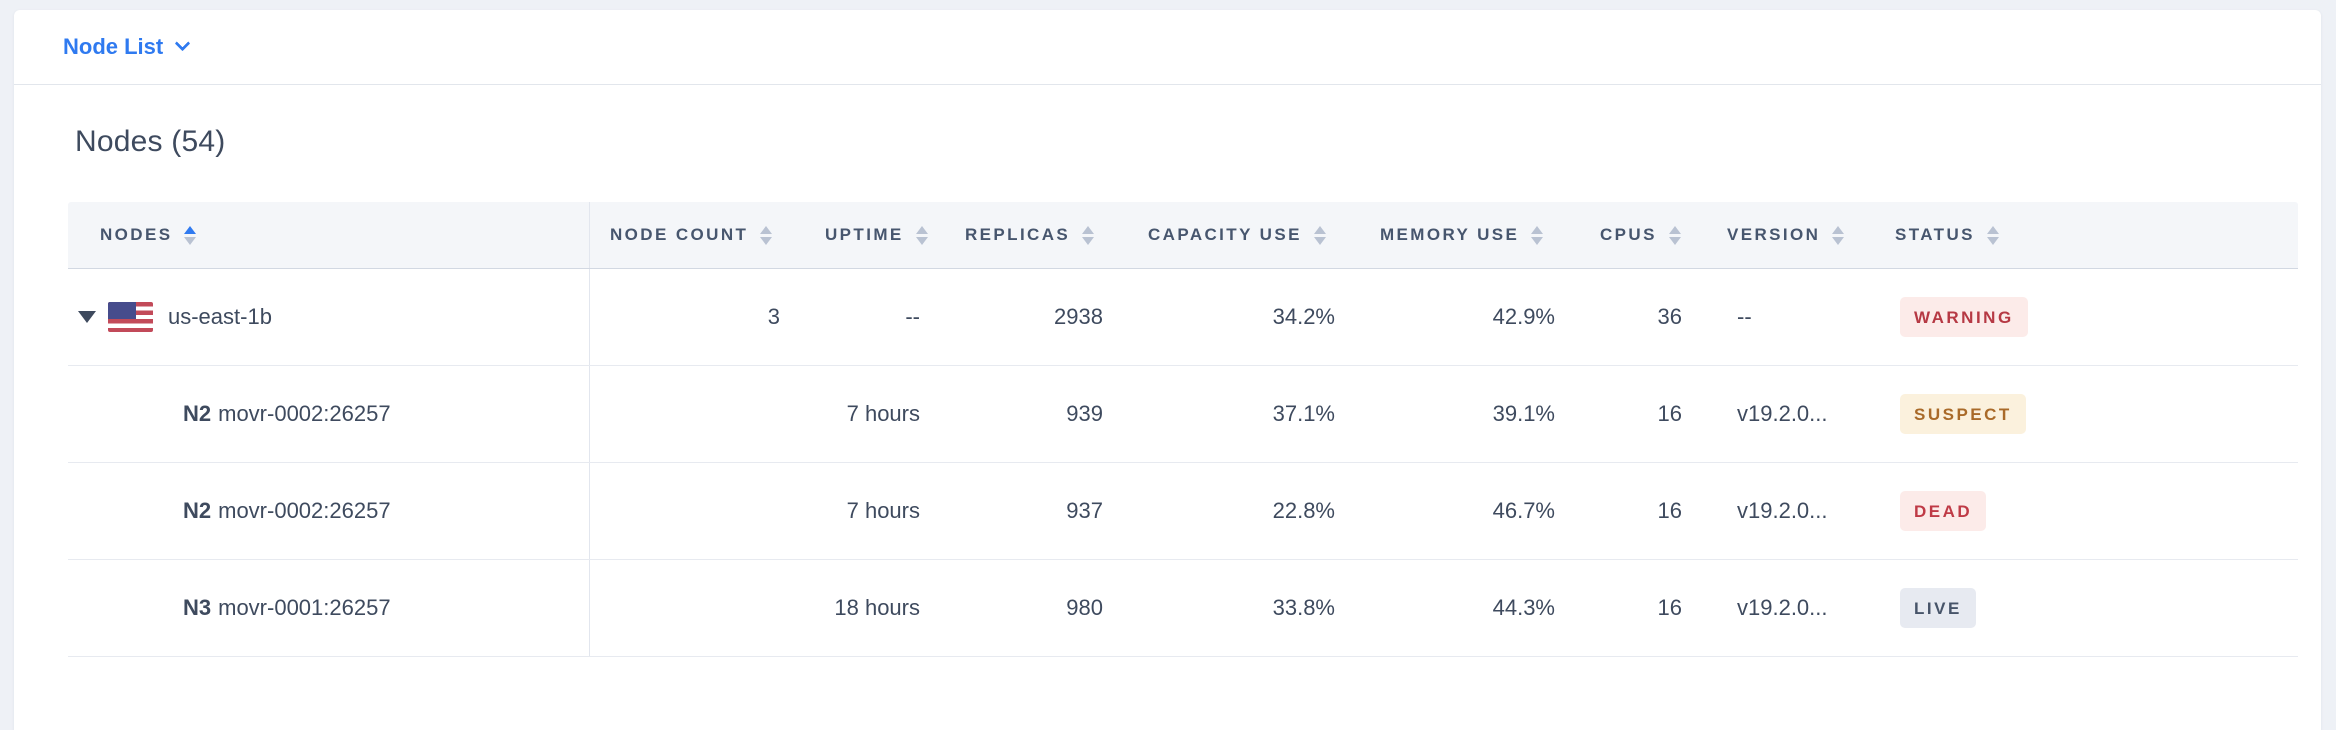 The width and height of the screenshot is (2336, 730). What do you see at coordinates (1018, 234) in the screenshot?
I see `column-label: REPLICAS` at bounding box center [1018, 234].